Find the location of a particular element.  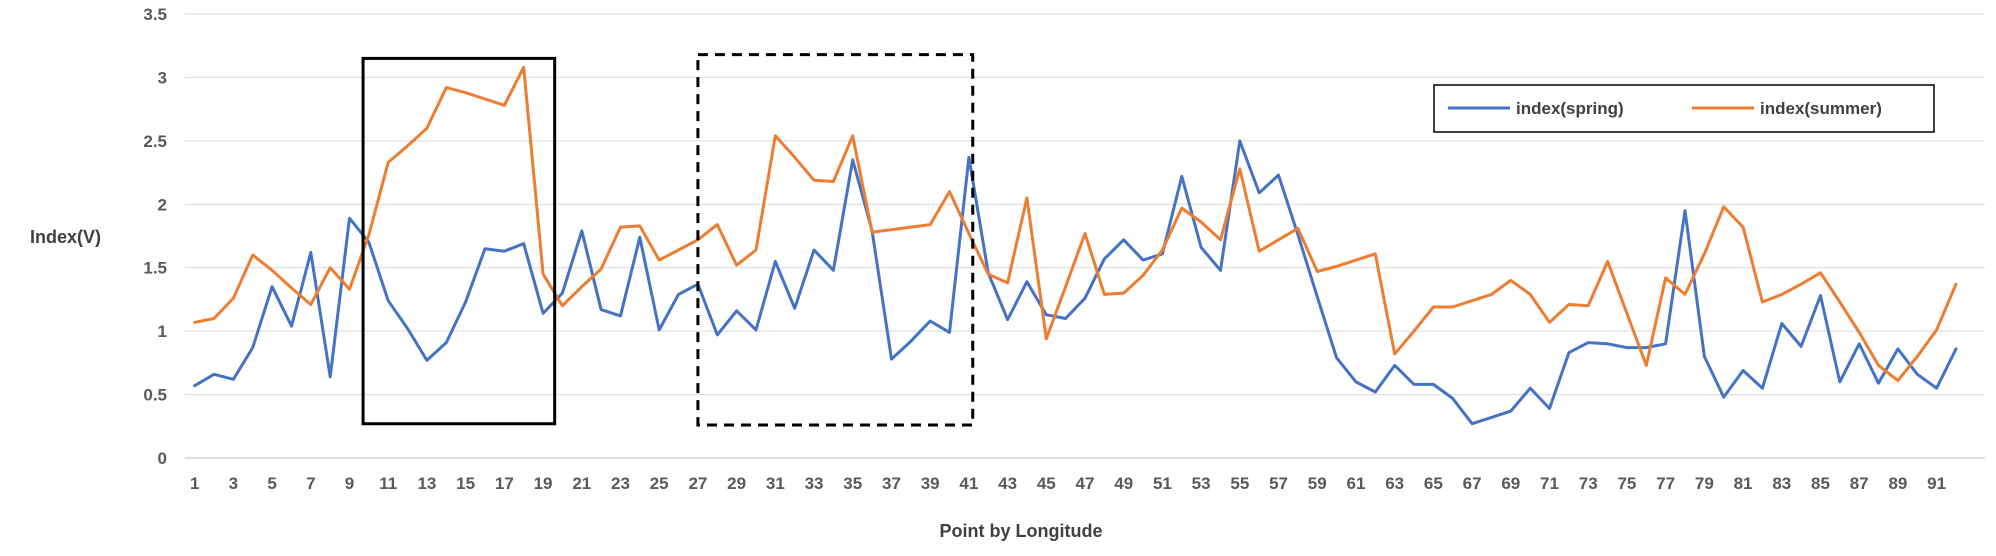

x-tick-label: 81 is located at coordinates (1743, 483).